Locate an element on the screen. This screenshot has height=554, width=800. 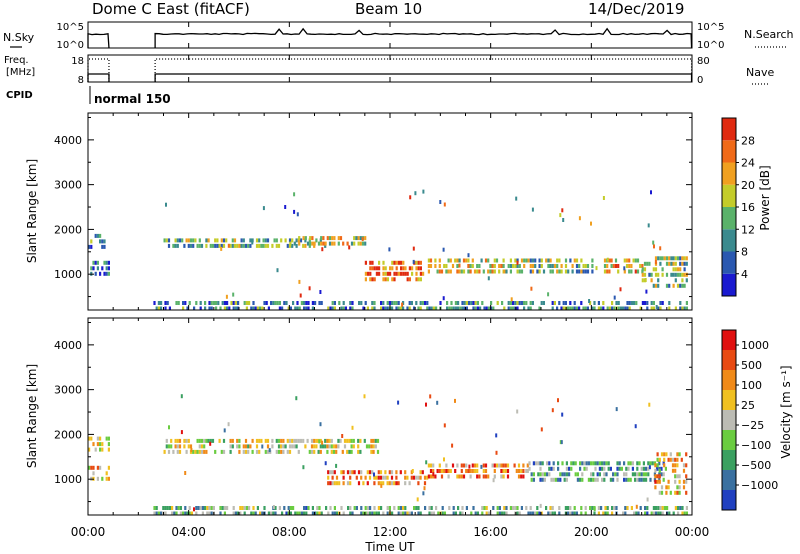
colorbar-tick-label: 4 is located at coordinates (744, 274).